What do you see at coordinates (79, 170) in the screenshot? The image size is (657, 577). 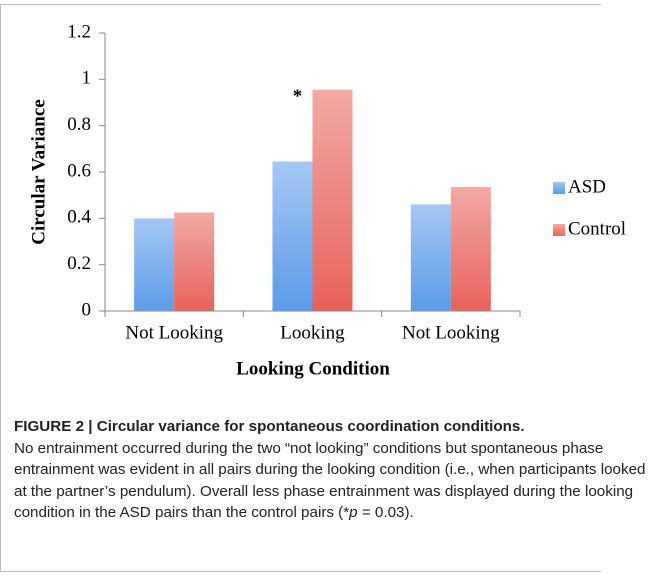 I see `y-tick-label: 0.6` at bounding box center [79, 170].